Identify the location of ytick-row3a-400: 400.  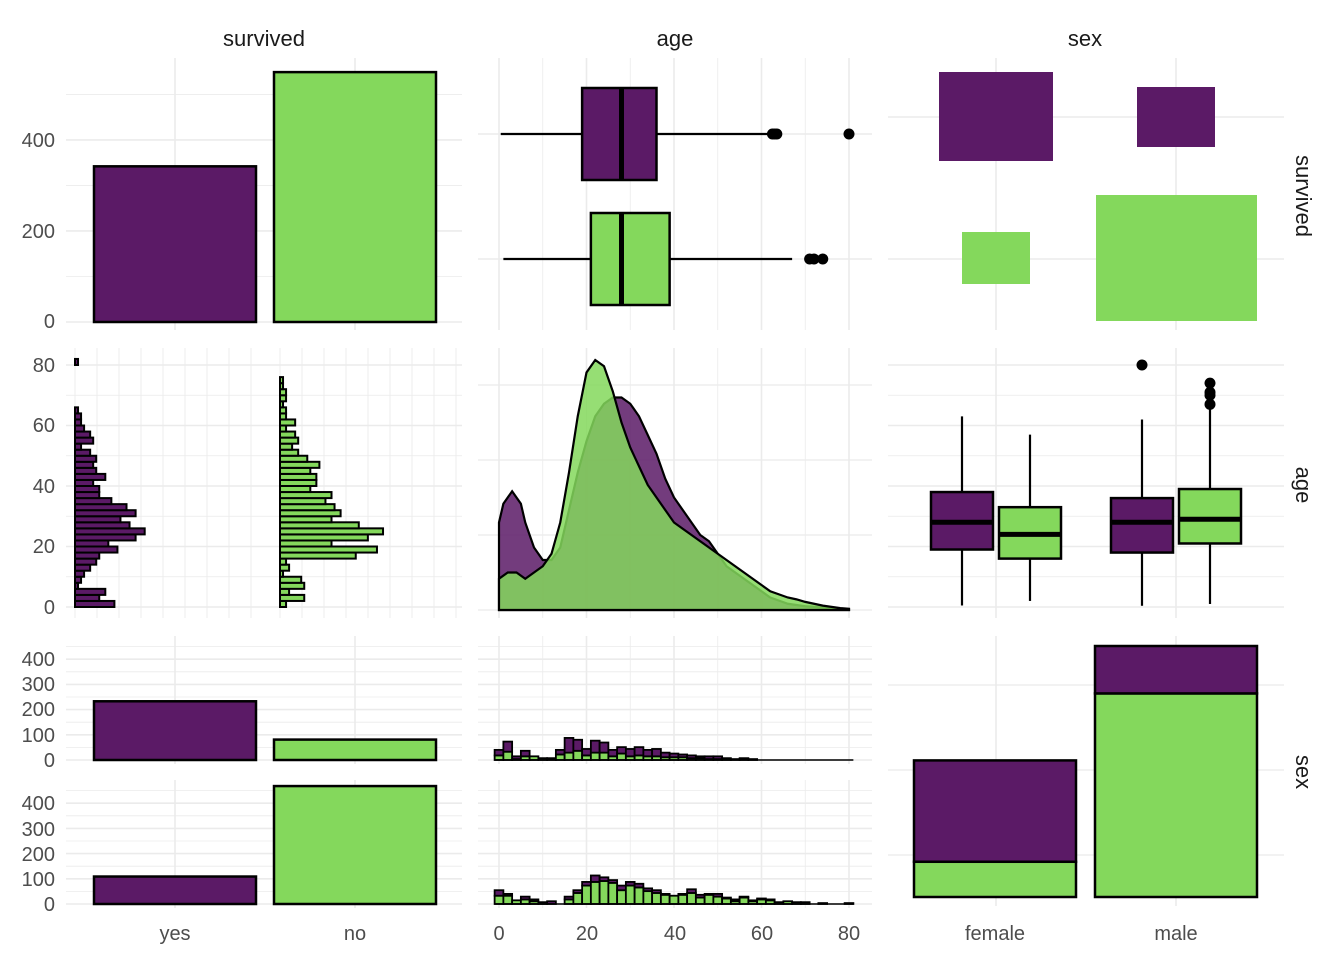
(38, 660).